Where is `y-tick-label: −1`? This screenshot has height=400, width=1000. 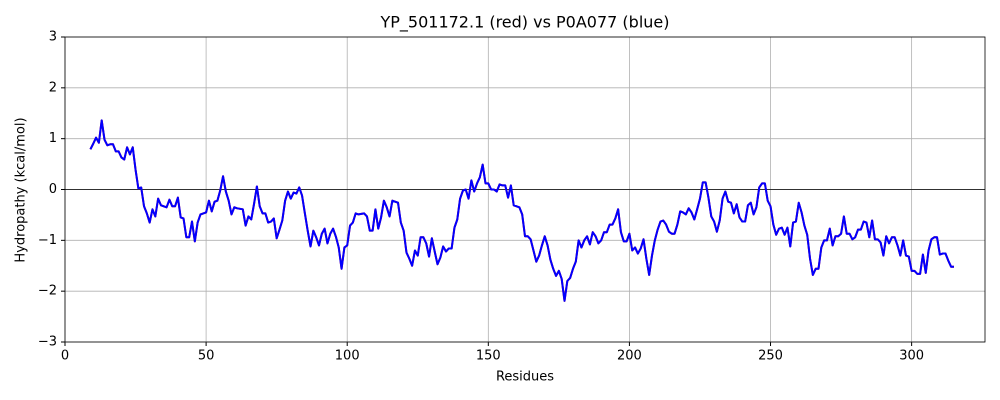 y-tick-label: −1 is located at coordinates (47, 240).